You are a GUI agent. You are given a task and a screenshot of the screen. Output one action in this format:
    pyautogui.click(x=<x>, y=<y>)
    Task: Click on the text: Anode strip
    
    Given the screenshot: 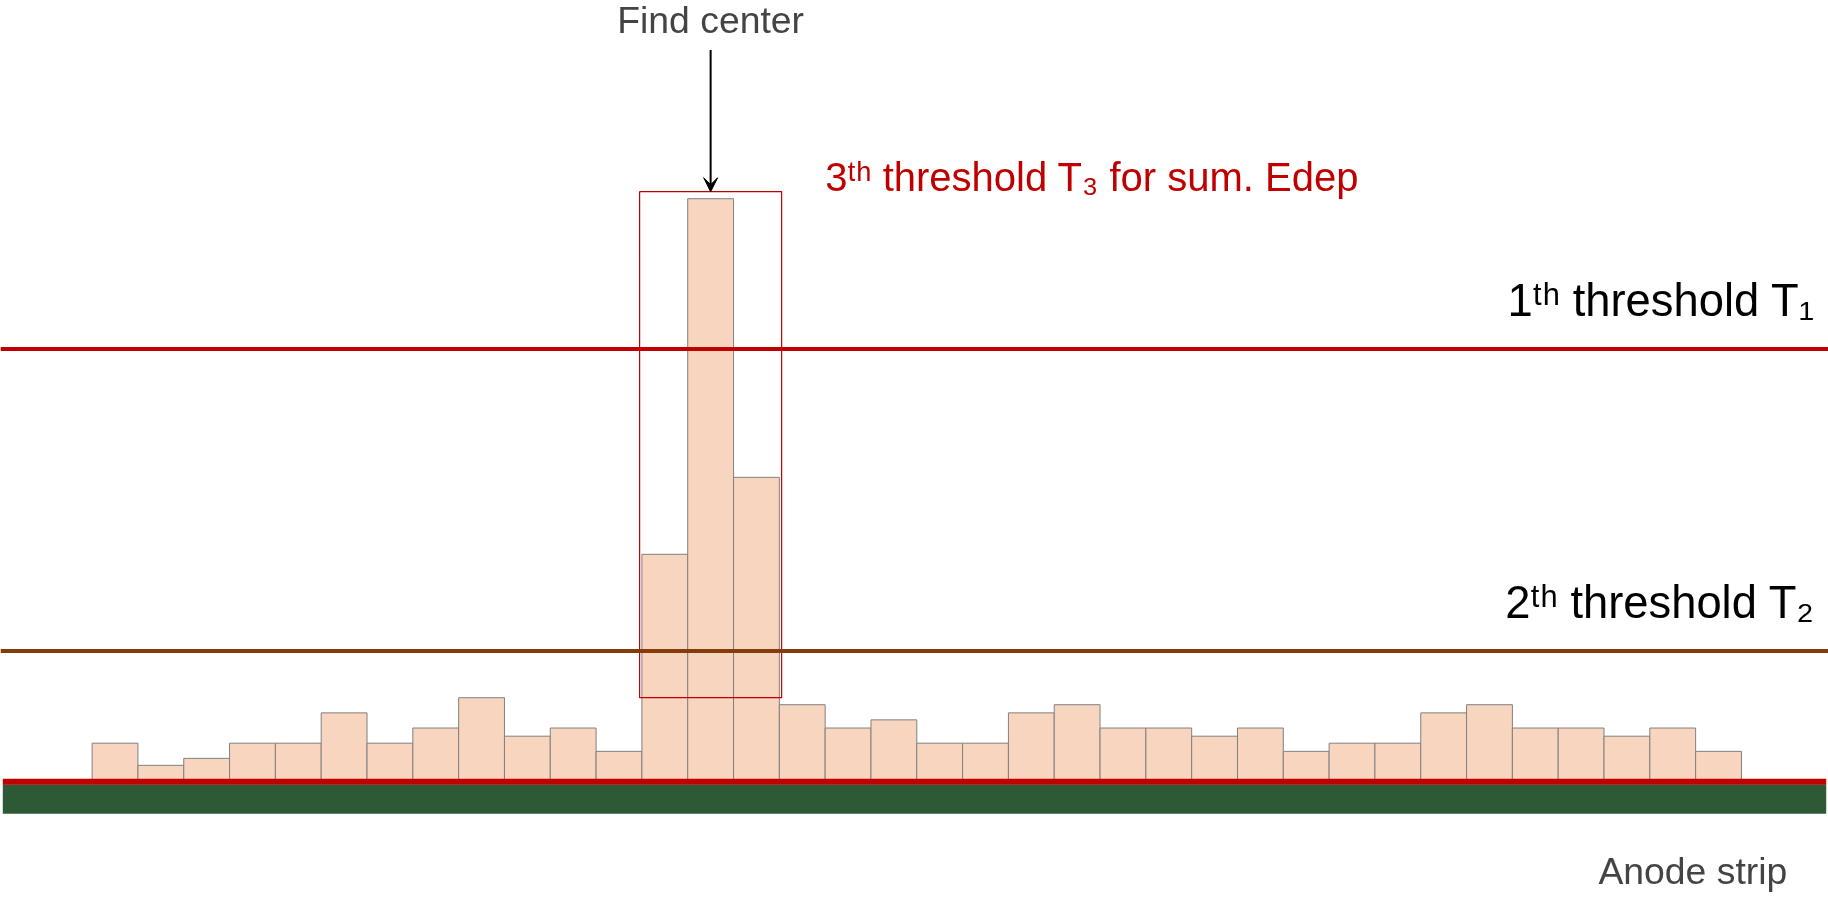 What is the action you would take?
    pyautogui.click(x=1693, y=871)
    